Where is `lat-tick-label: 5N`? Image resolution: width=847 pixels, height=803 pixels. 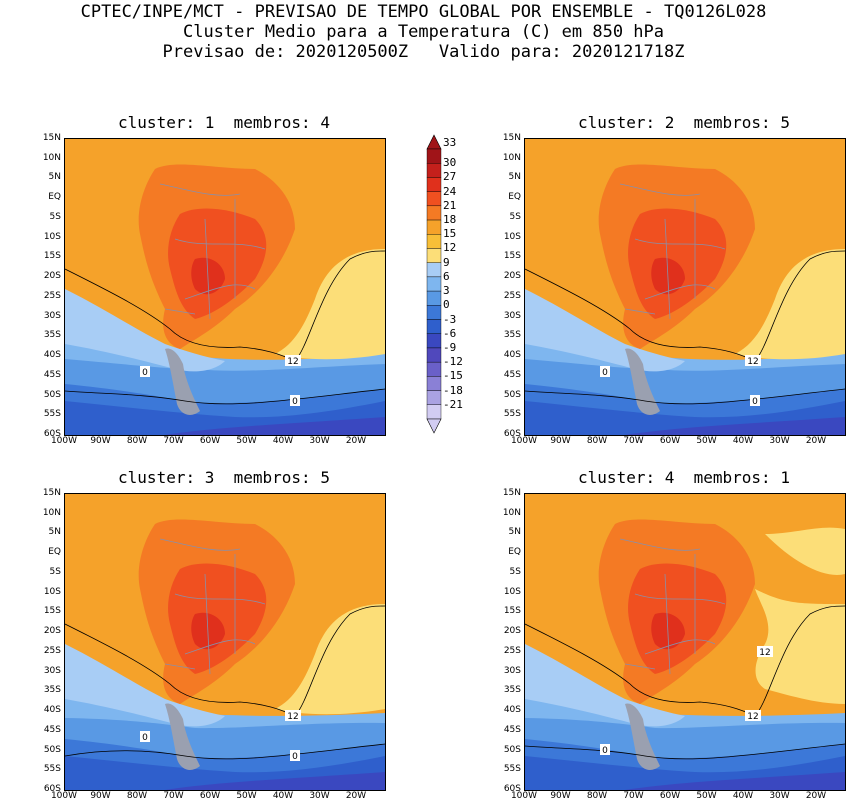
lat-tick-label: 5N is located at coordinates (54, 532).